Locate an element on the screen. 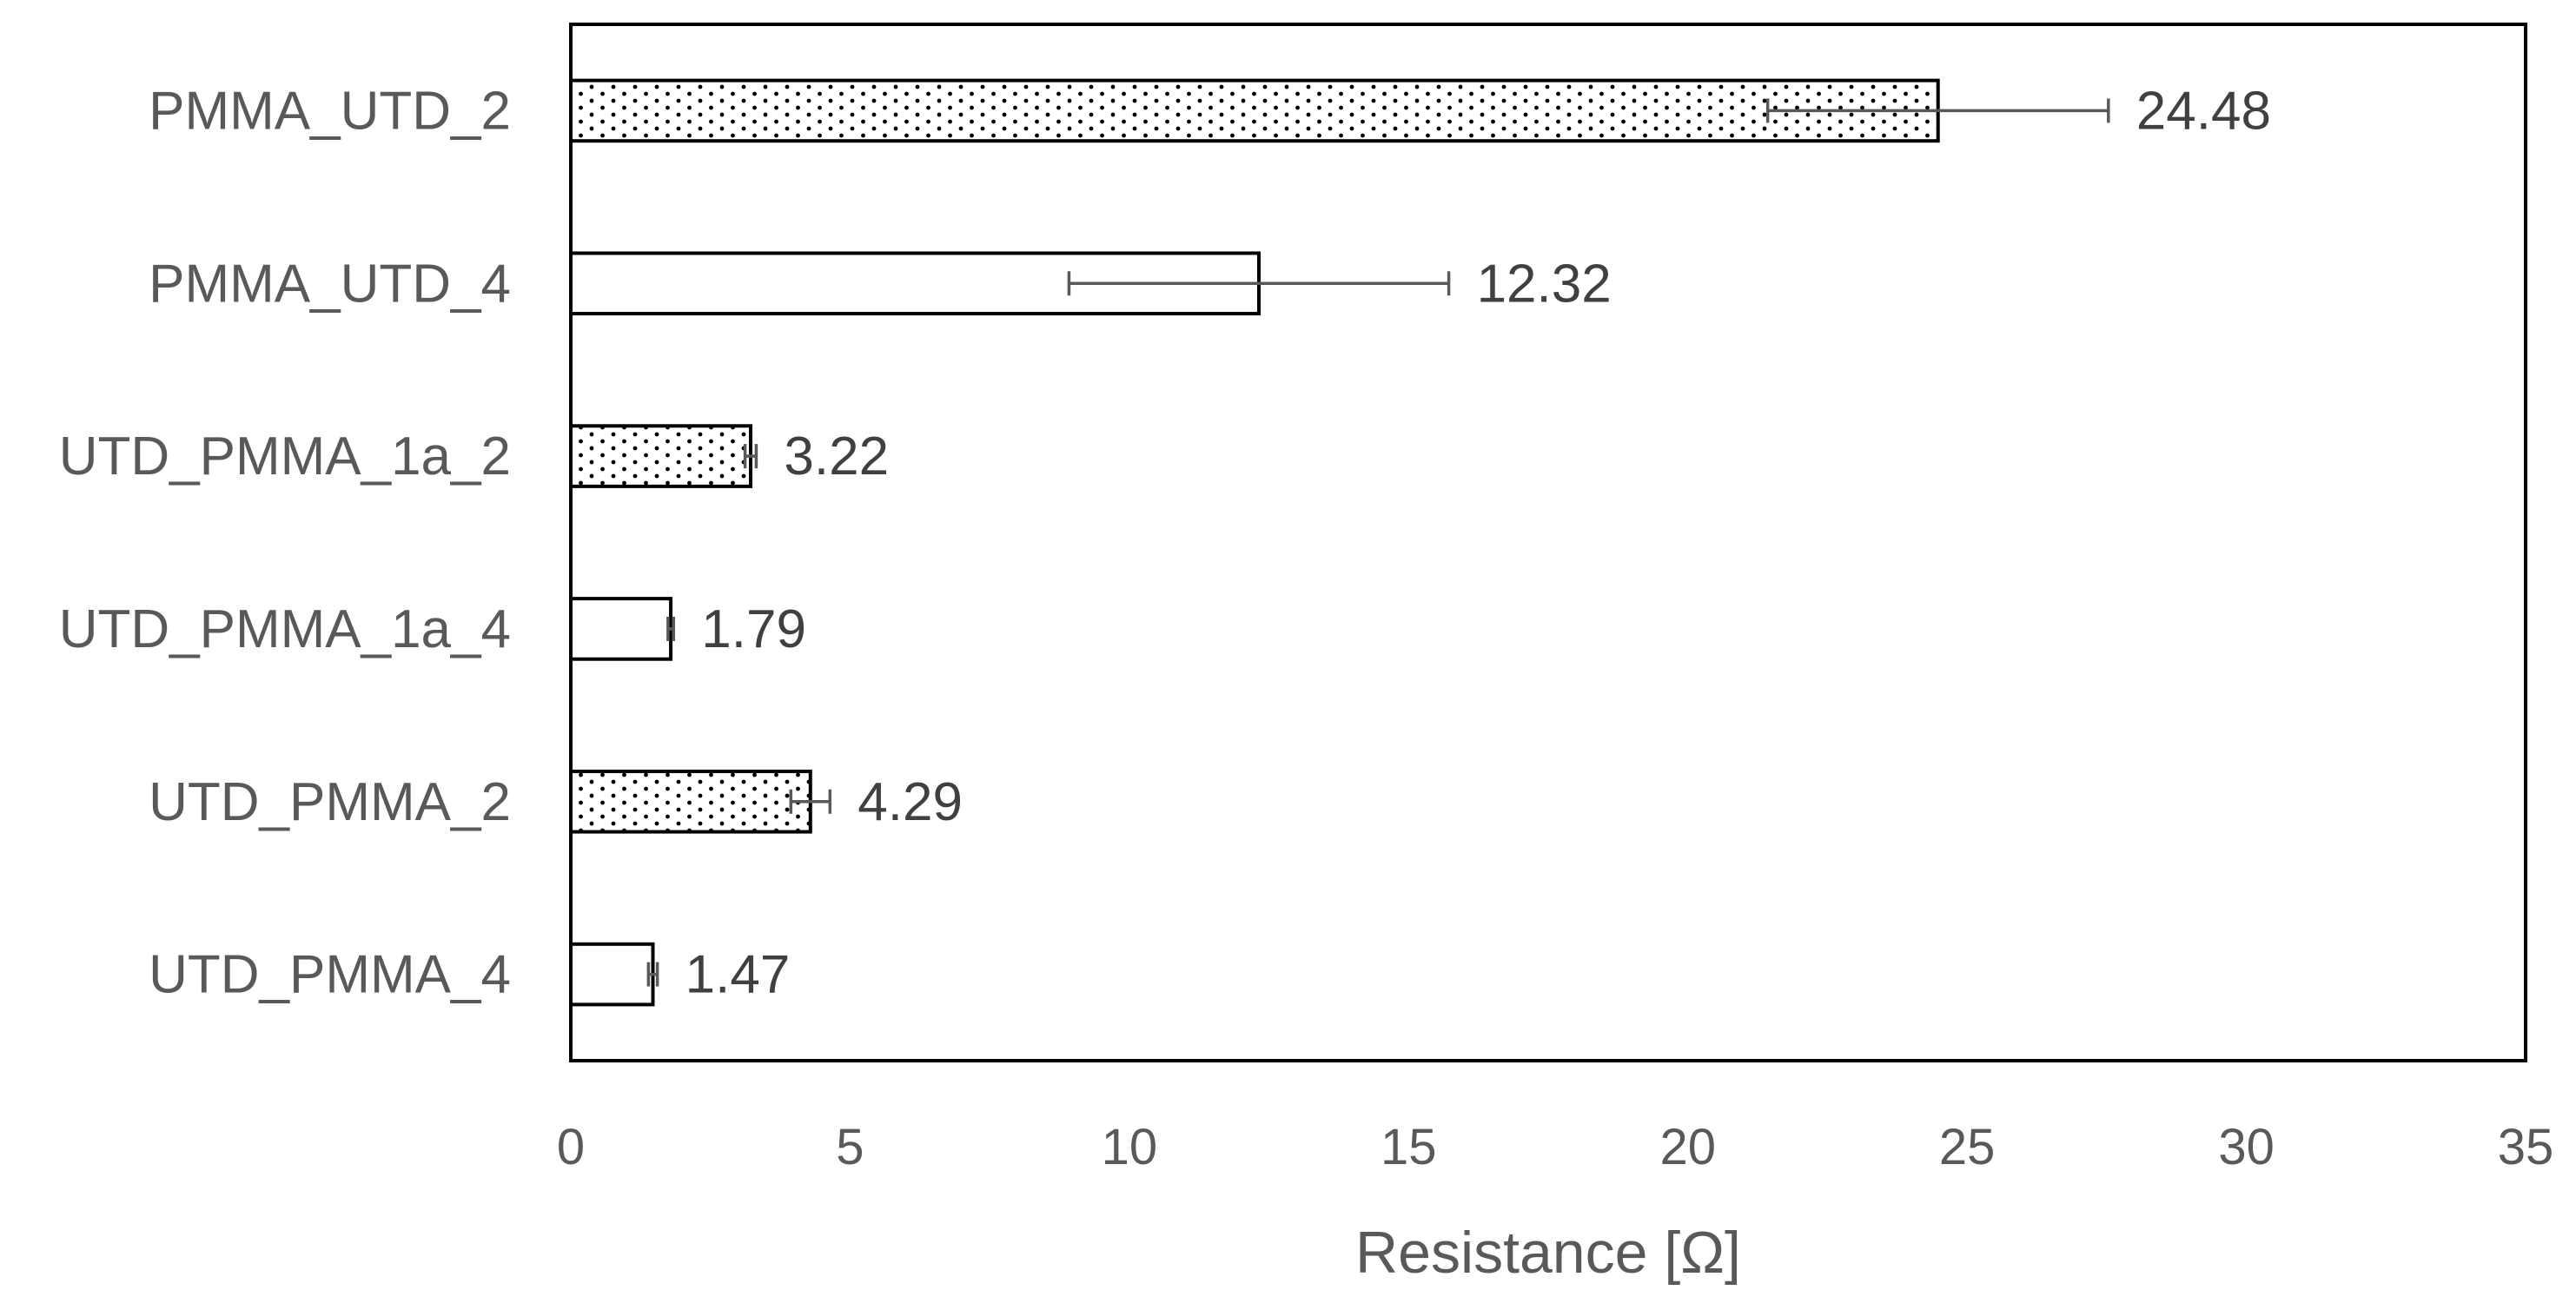 The height and width of the screenshot is (1310, 2576). category-label: UTD_PMMA_2 is located at coordinates (330, 802).